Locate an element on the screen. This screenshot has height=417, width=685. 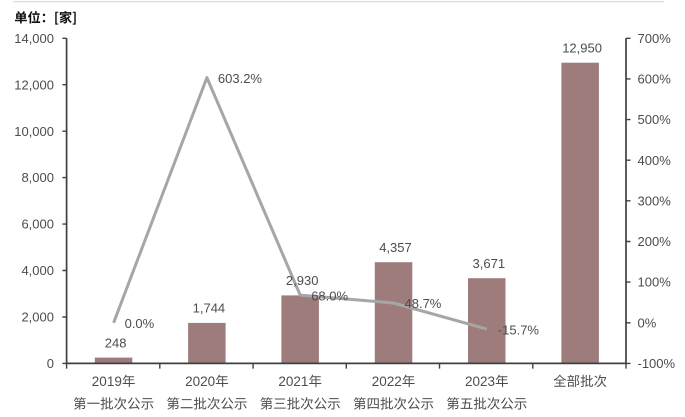
svg-text: 300% is located at coordinates (655, 200).